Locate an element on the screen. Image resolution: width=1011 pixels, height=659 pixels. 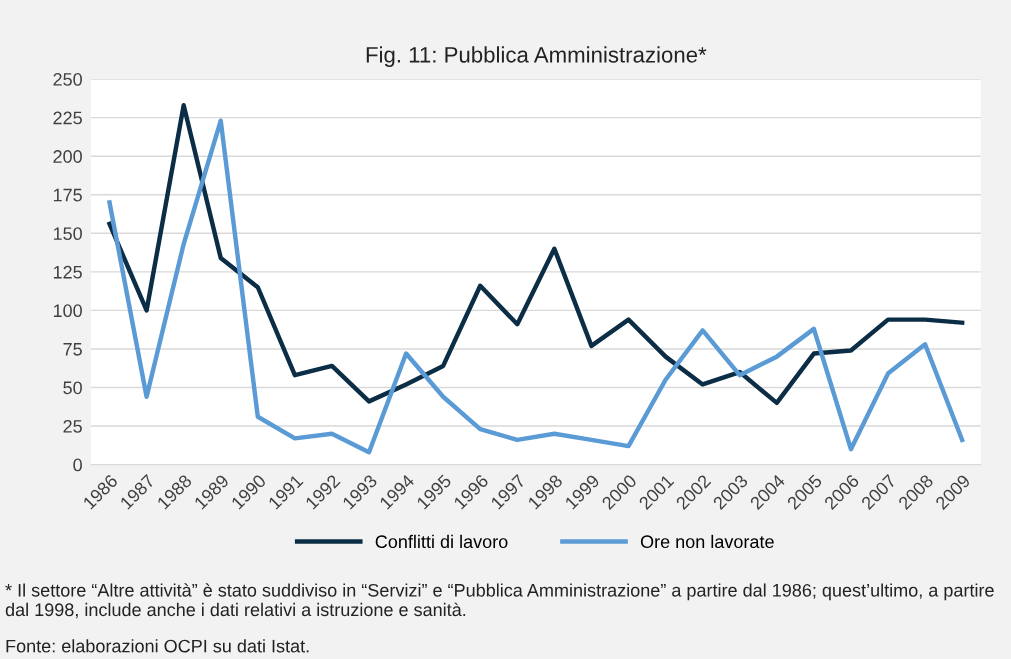
legend-label: Conflitti di lavoro is located at coordinates (441, 541).